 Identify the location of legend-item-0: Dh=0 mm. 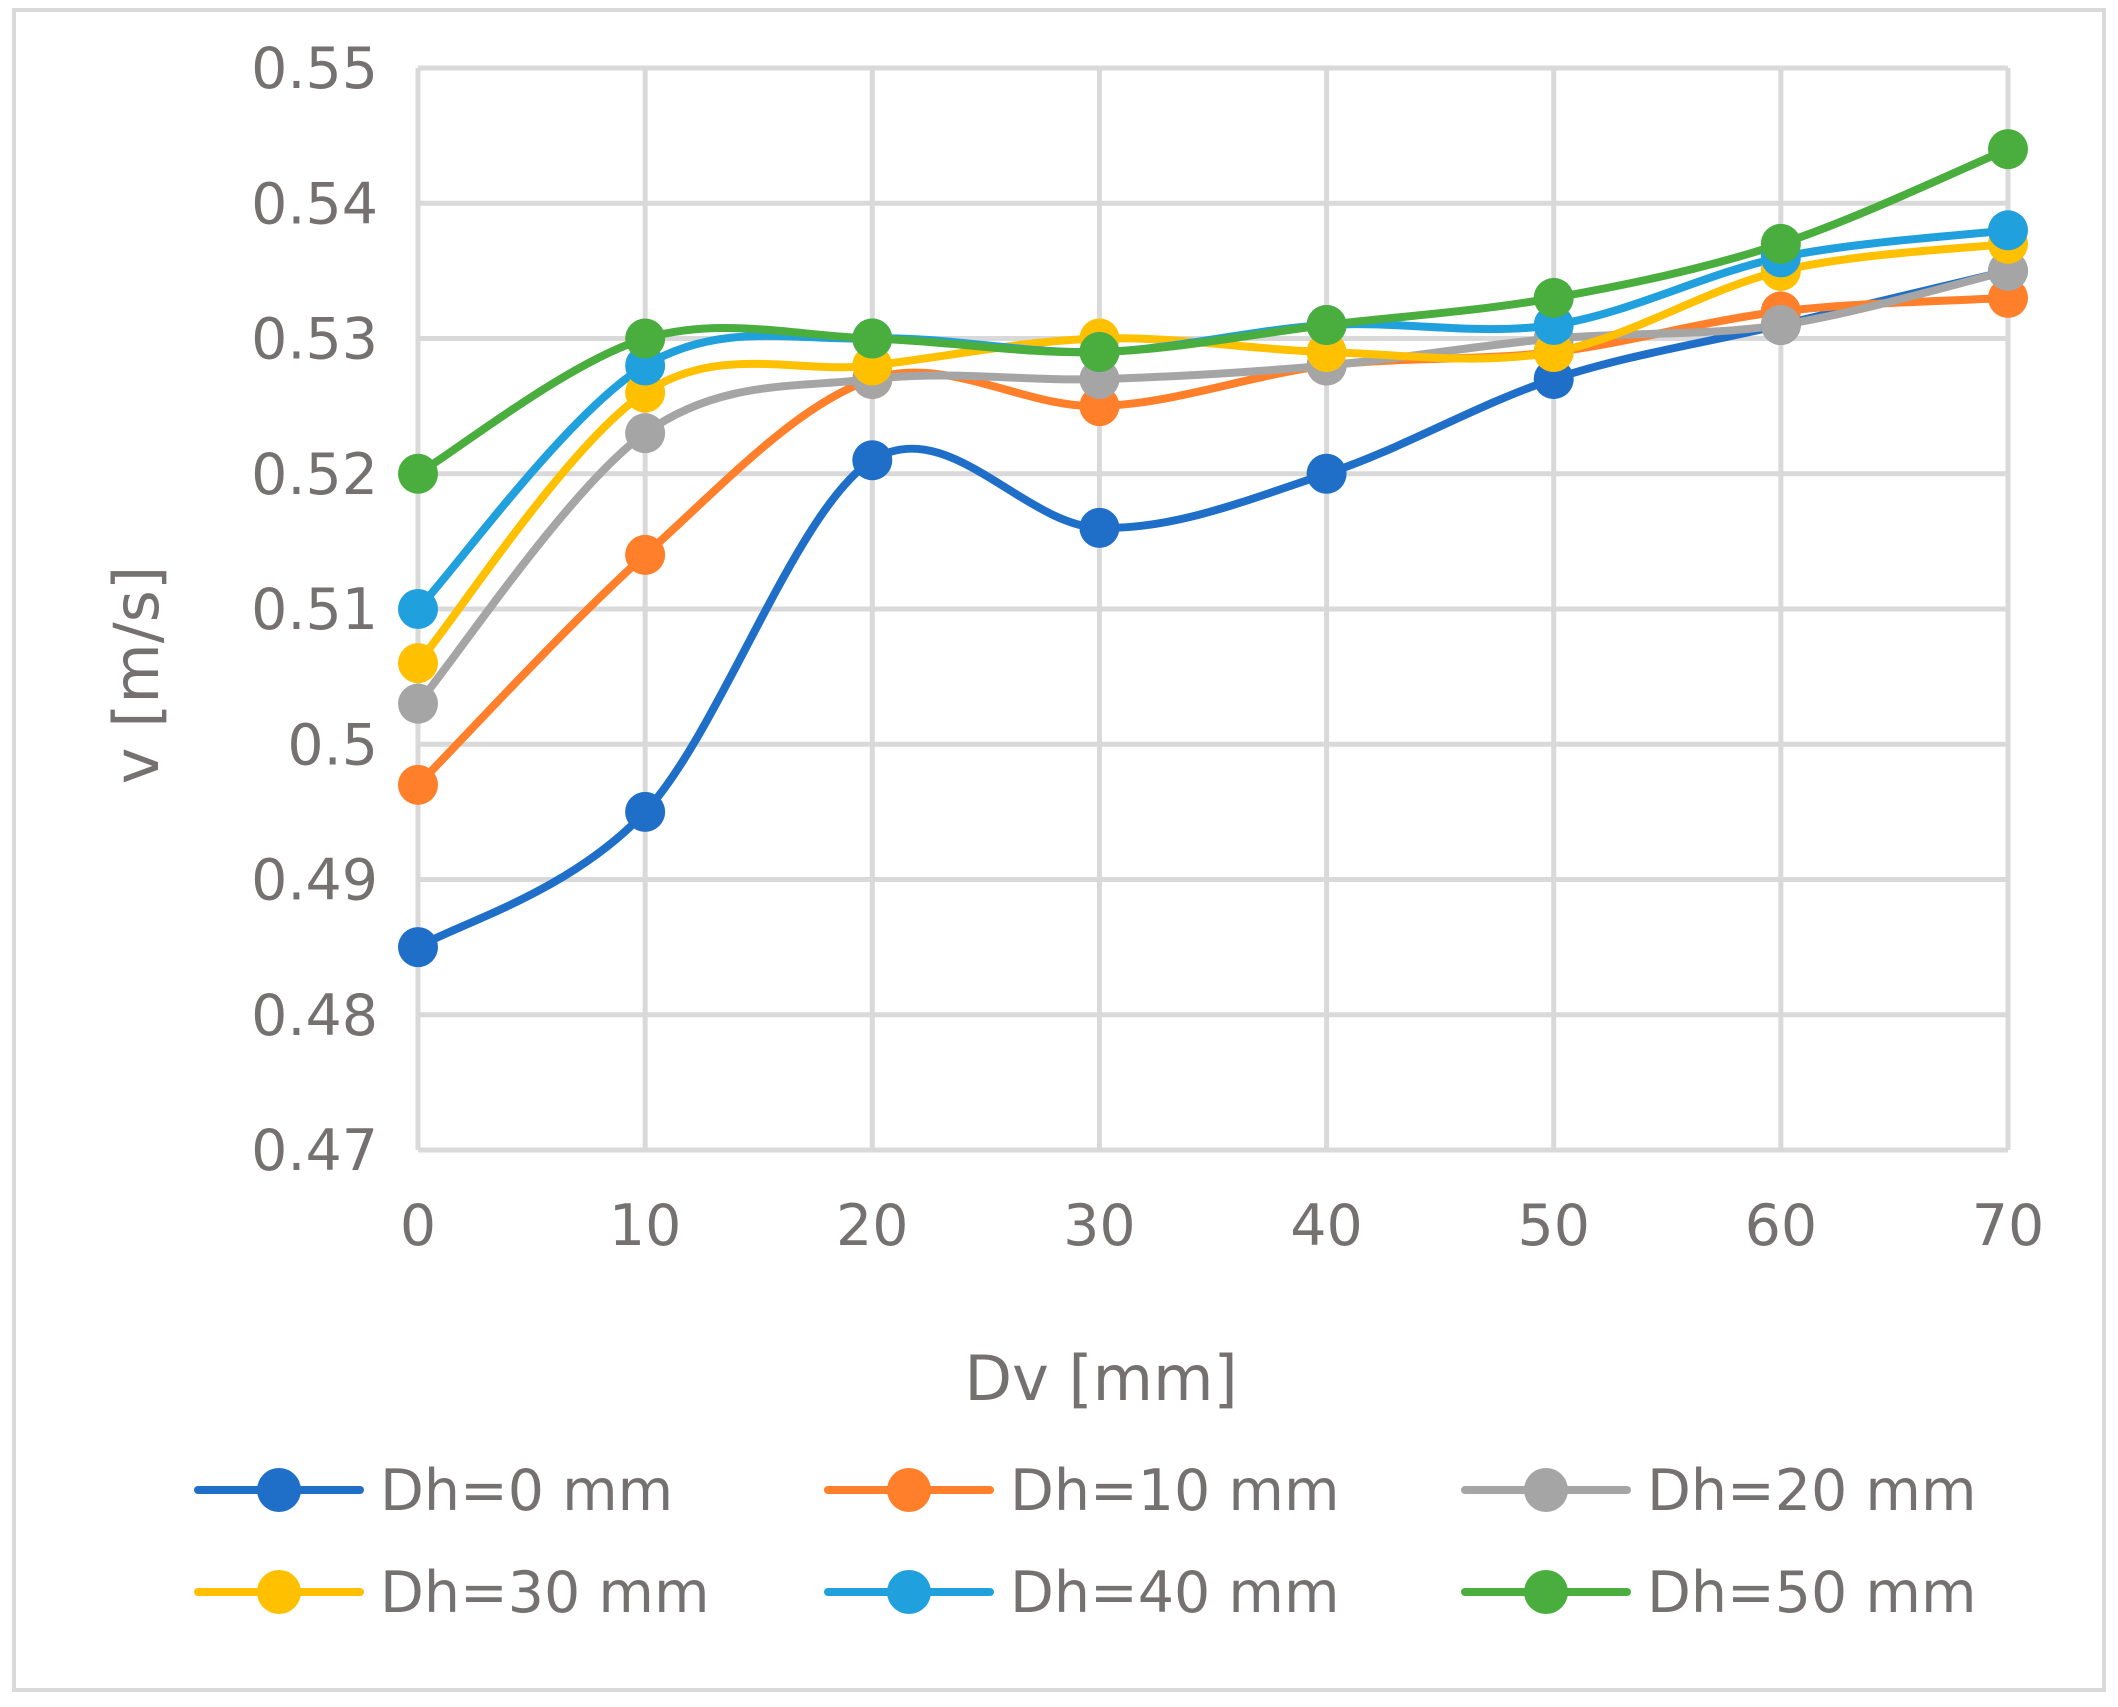
(433, 1491).